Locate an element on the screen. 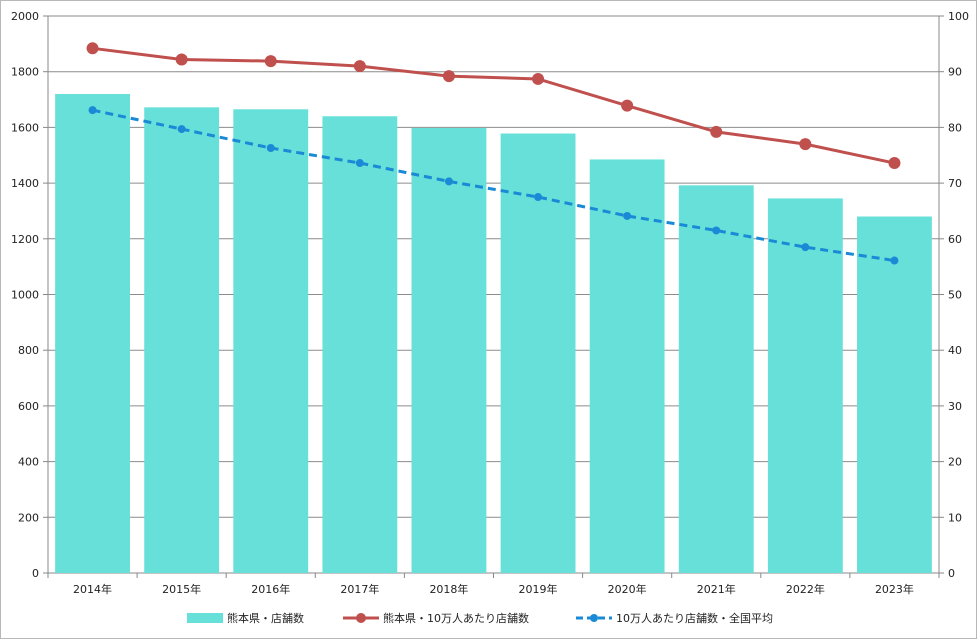 The width and height of the screenshot is (977, 639). y-right-tick-label: 80 is located at coordinates (955, 127).